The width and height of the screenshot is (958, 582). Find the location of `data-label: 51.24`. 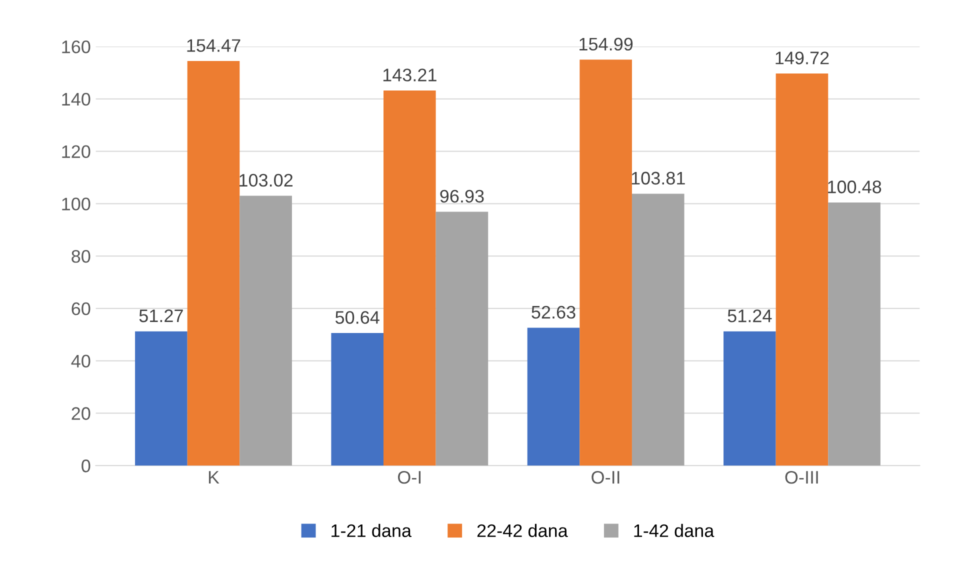

data-label: 51.24 is located at coordinates (750, 315).